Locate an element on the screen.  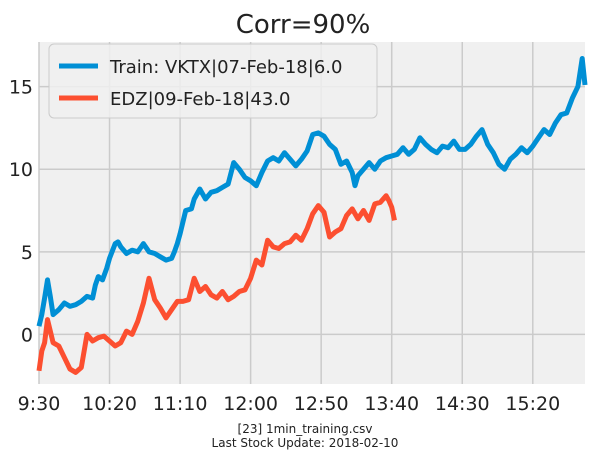
footer-filename: [23] 1min_training.csv is located at coordinates (305, 429).